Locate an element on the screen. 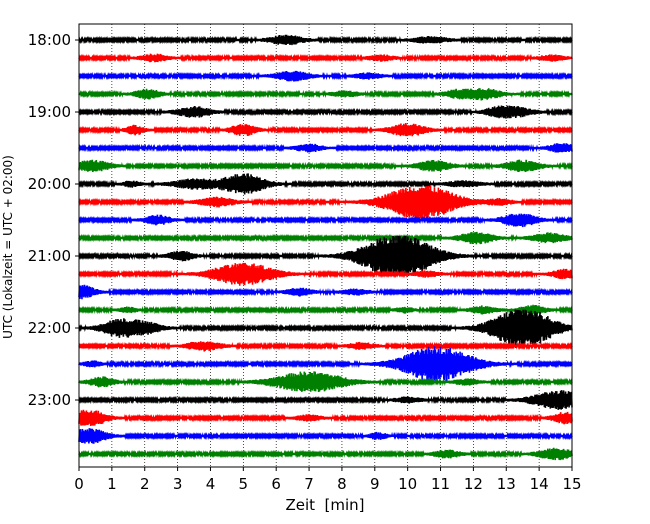  y-tick-label: 20:00 is located at coordinates (49, 184).